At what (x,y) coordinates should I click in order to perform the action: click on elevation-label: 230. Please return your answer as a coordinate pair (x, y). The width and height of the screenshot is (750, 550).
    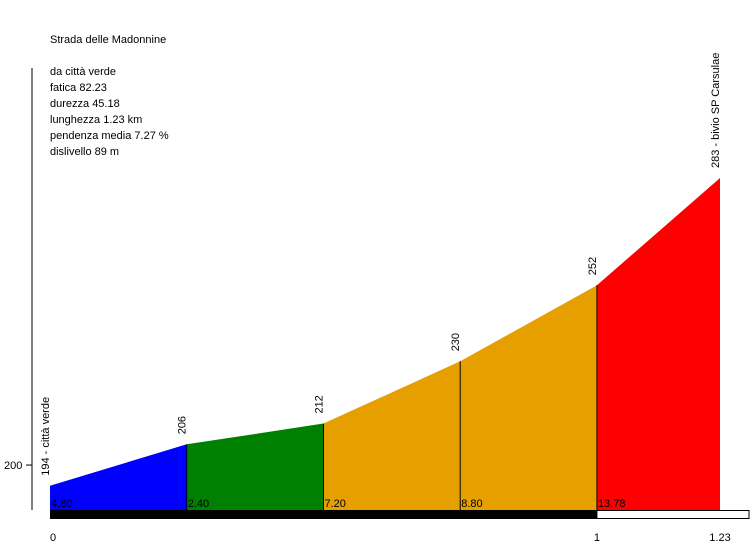
    Looking at the image, I should click on (456, 342).